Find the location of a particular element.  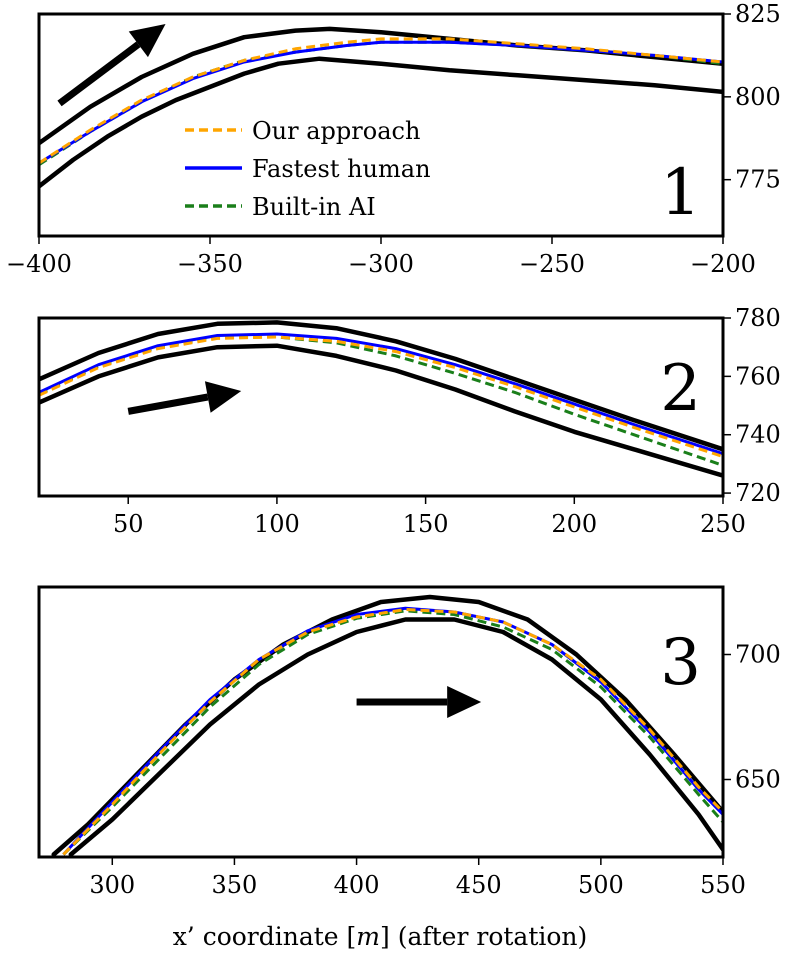

panel-number-label: 2 is located at coordinates (680, 389).